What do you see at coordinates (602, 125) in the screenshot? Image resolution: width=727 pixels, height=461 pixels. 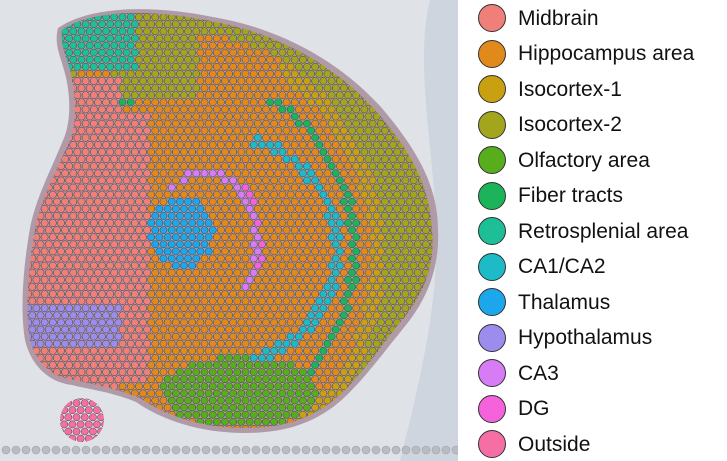 I see `legend-item: Isocortex-2` at bounding box center [602, 125].